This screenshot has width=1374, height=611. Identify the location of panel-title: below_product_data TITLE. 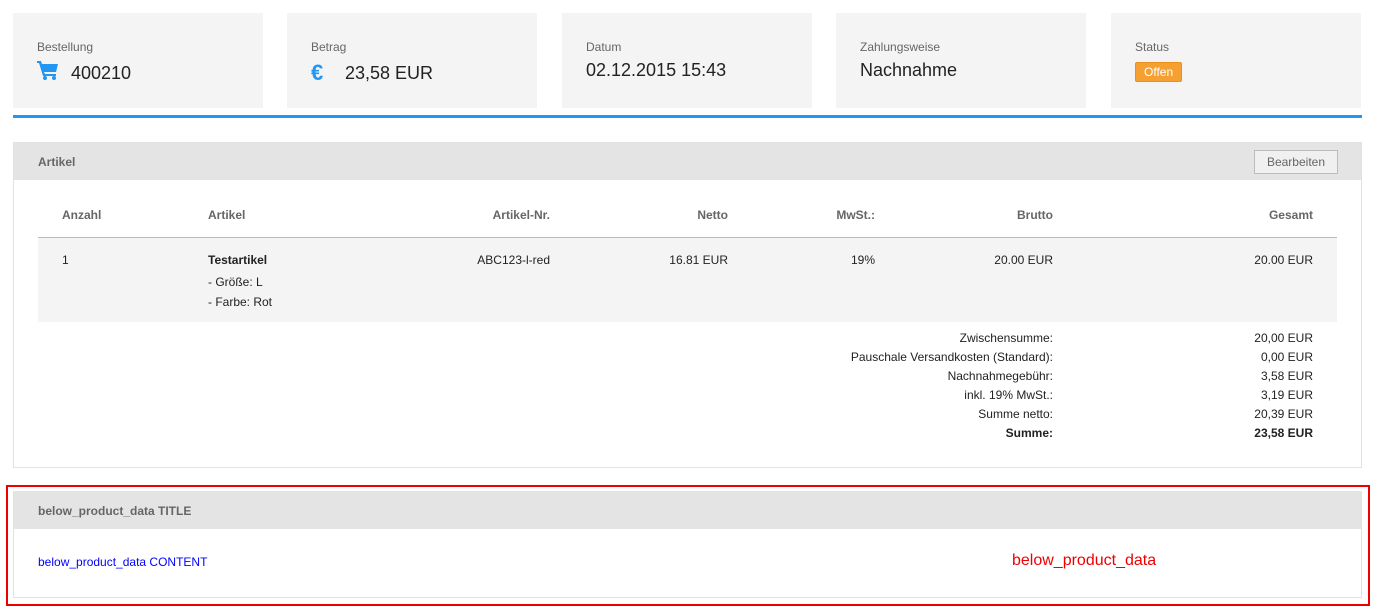
(115, 510).